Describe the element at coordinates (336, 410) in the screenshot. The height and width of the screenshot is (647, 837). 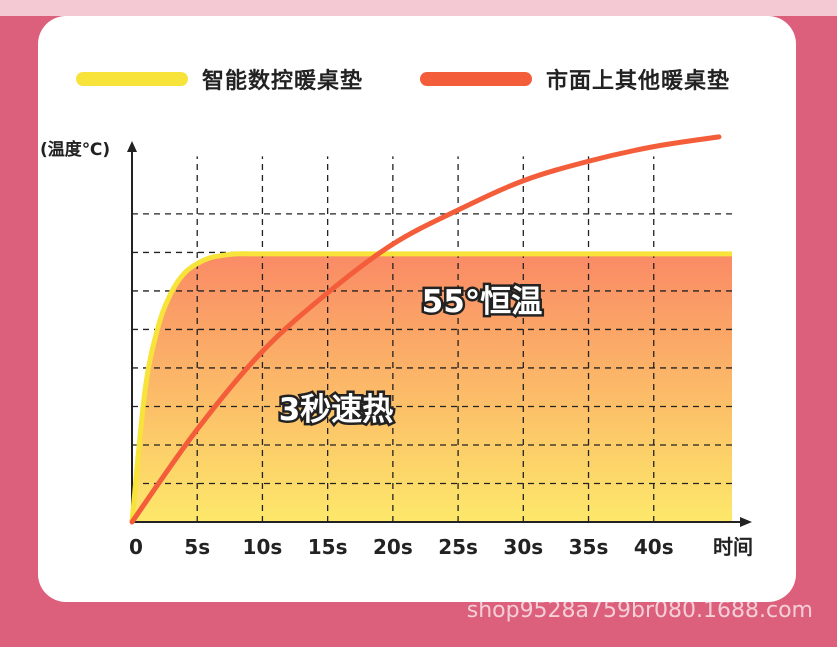
I see `annotation-fast-heat: 3秒速热` at that location.